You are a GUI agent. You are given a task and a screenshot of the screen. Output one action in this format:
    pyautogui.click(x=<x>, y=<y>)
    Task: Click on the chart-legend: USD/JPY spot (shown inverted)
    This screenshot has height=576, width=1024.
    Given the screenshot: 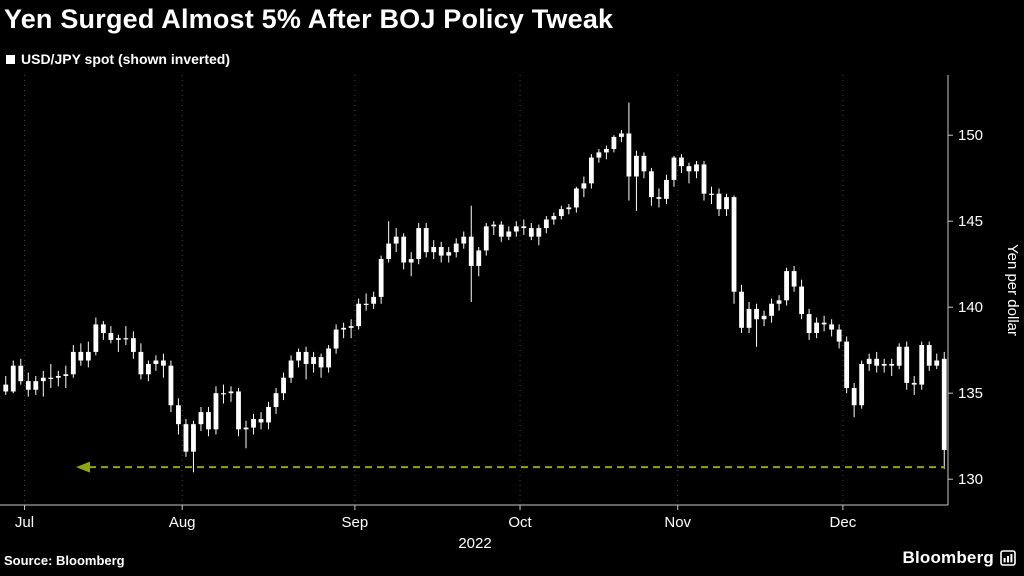 What is the action you would take?
    pyautogui.click(x=118, y=59)
    